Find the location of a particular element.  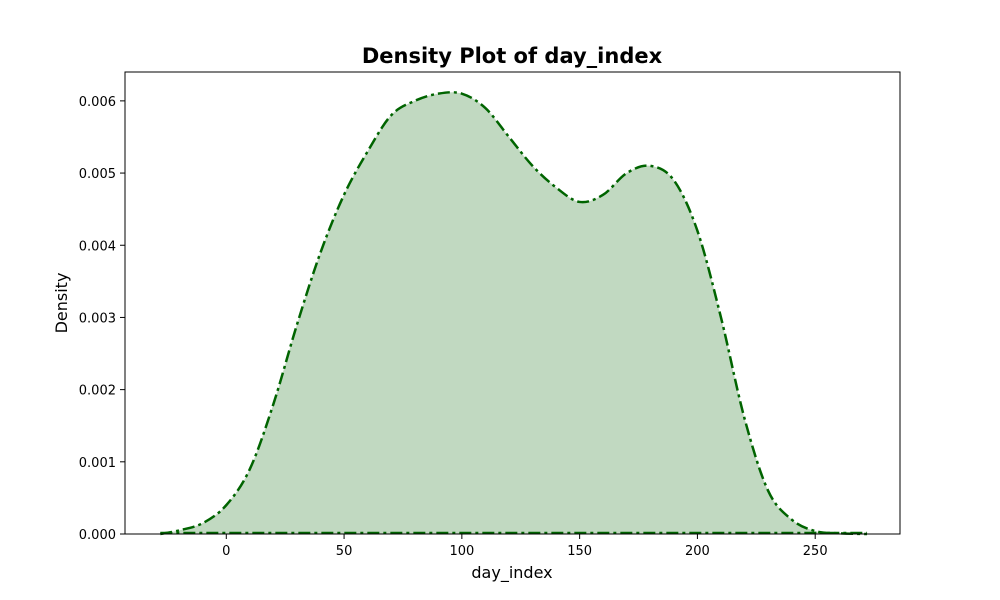

y-tick-label: 0.001 is located at coordinates (97, 463).